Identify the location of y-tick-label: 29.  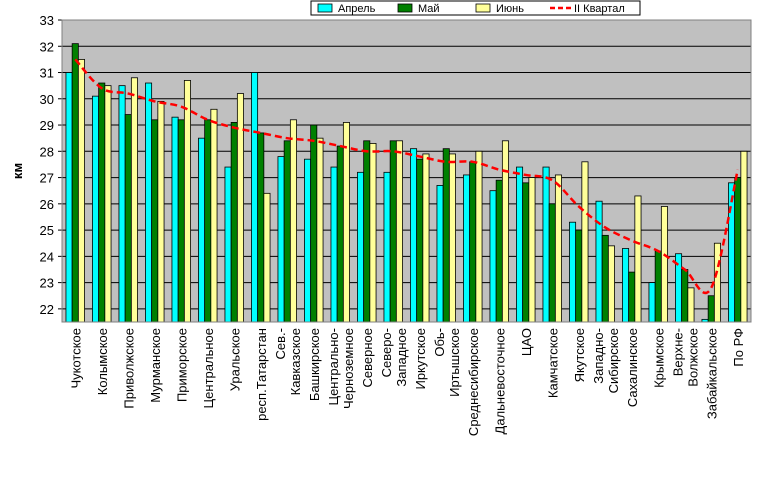
(47, 125).